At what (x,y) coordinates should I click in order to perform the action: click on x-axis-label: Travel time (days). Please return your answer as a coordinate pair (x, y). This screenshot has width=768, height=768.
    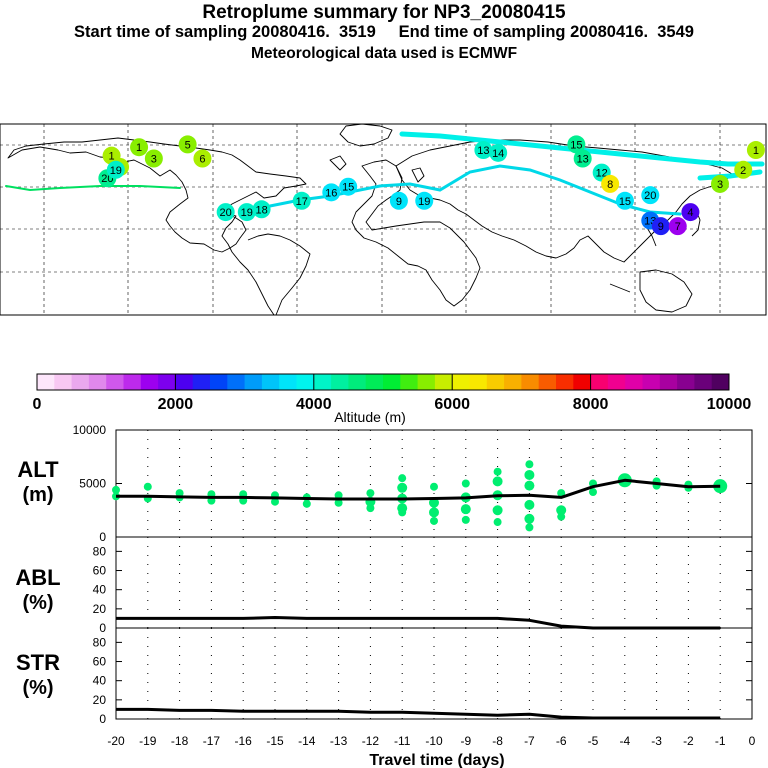
    Looking at the image, I should click on (436, 760).